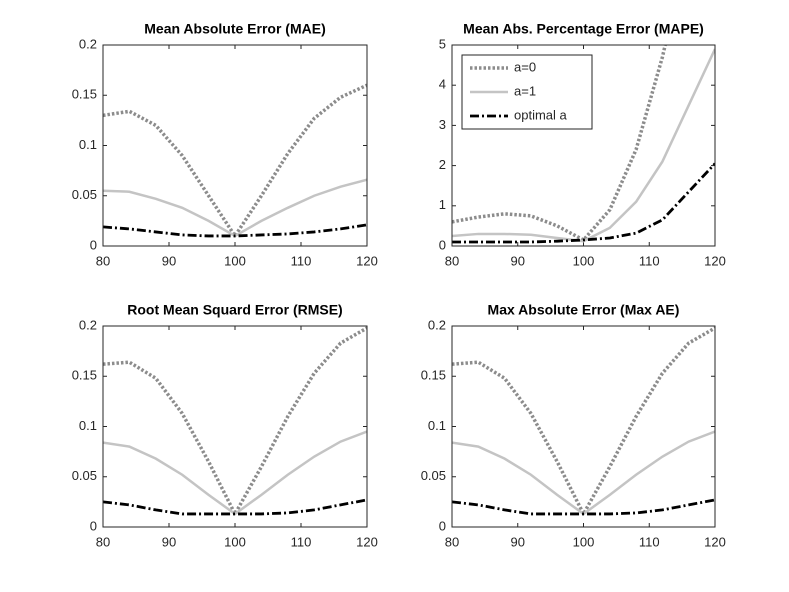  Describe the element at coordinates (525, 90) in the screenshot. I see `legend-label: a=1` at that location.